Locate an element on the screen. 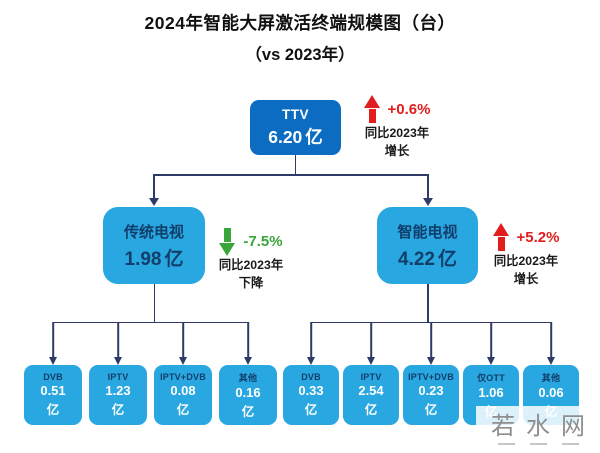  leaf-node: DVB 0.33 亿 is located at coordinates (311, 373).